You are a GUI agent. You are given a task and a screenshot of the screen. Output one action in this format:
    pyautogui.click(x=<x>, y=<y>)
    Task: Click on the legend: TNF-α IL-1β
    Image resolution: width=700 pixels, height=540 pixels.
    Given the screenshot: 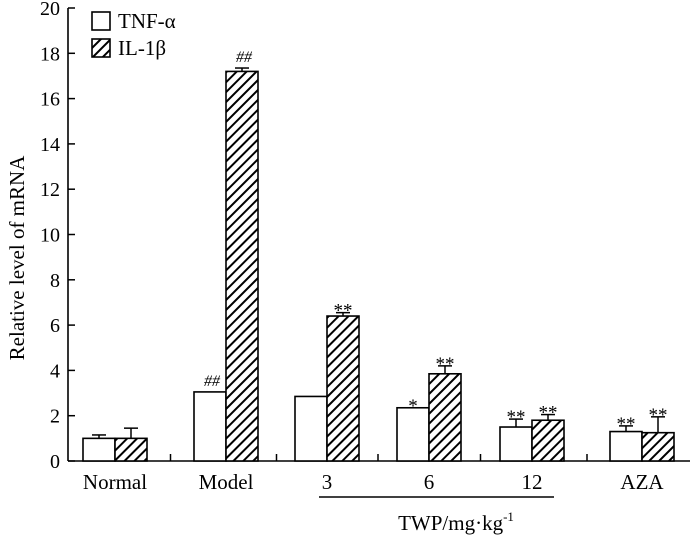 What is the action you would take?
    pyautogui.click(x=133, y=34)
    